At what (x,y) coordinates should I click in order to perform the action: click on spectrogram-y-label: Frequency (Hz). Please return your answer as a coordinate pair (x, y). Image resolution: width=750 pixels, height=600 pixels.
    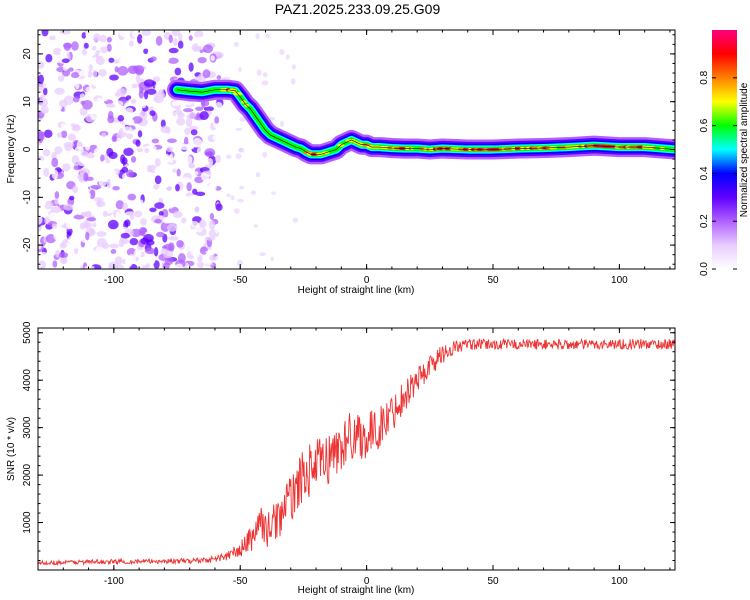
    Looking at the image, I should click on (11, 149).